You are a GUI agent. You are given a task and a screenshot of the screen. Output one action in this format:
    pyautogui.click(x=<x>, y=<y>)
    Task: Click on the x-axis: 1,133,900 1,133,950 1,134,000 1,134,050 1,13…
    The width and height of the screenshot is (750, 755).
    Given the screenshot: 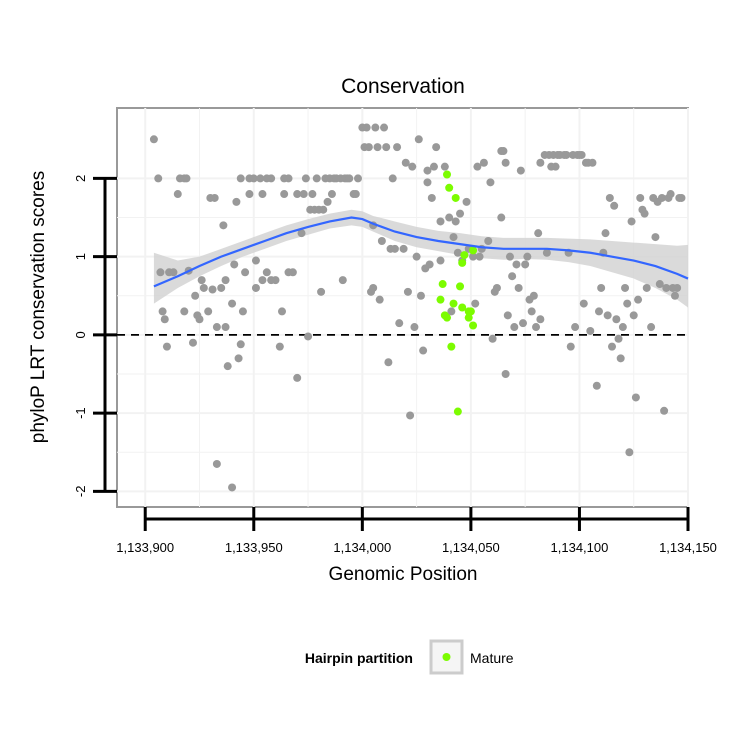 What is the action you would take?
    pyautogui.click(x=416, y=531)
    